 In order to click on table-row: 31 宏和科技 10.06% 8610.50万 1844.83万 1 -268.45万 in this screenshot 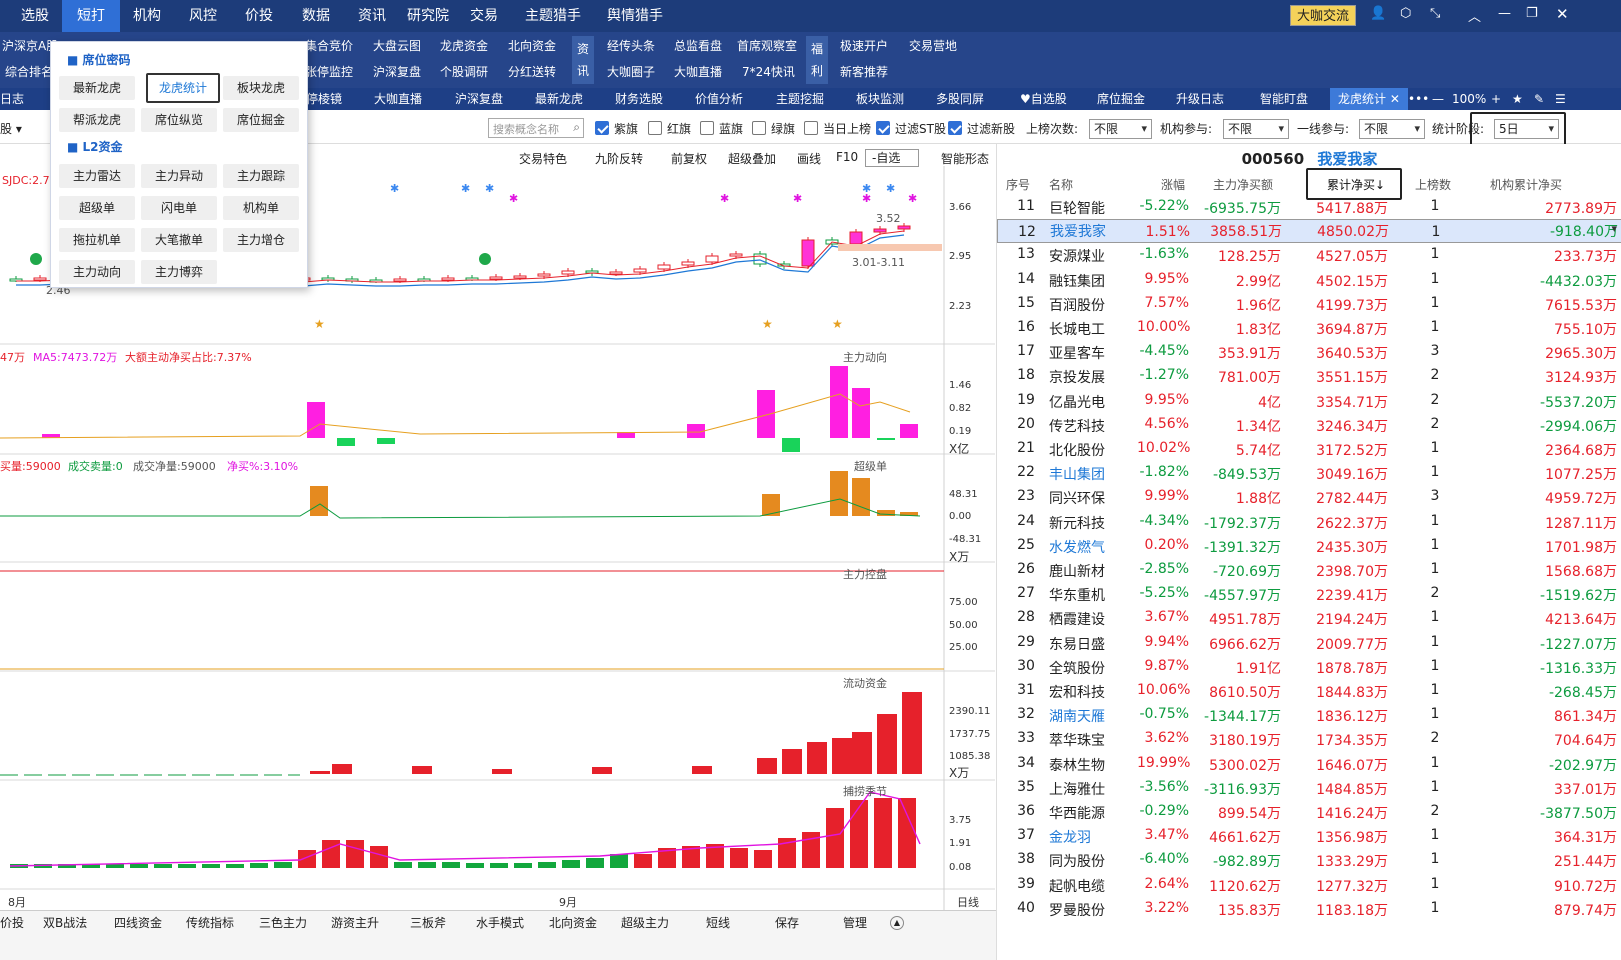, I will do `click(1309, 691)`.